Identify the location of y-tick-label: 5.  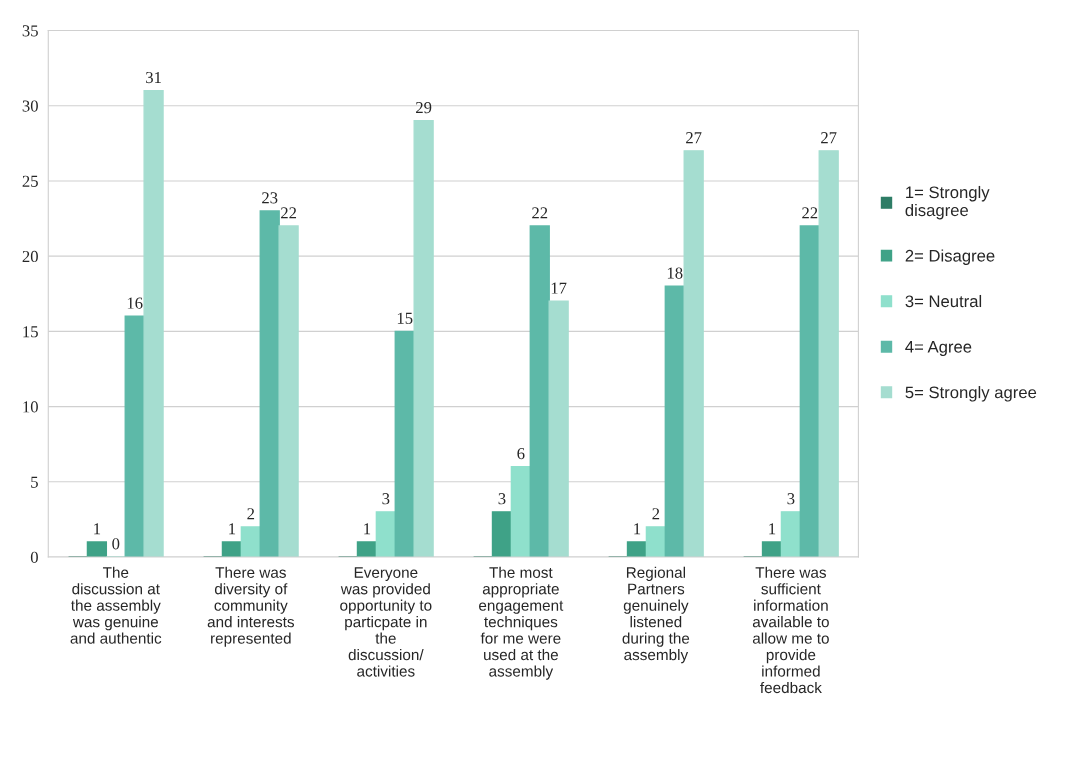
(34, 482).